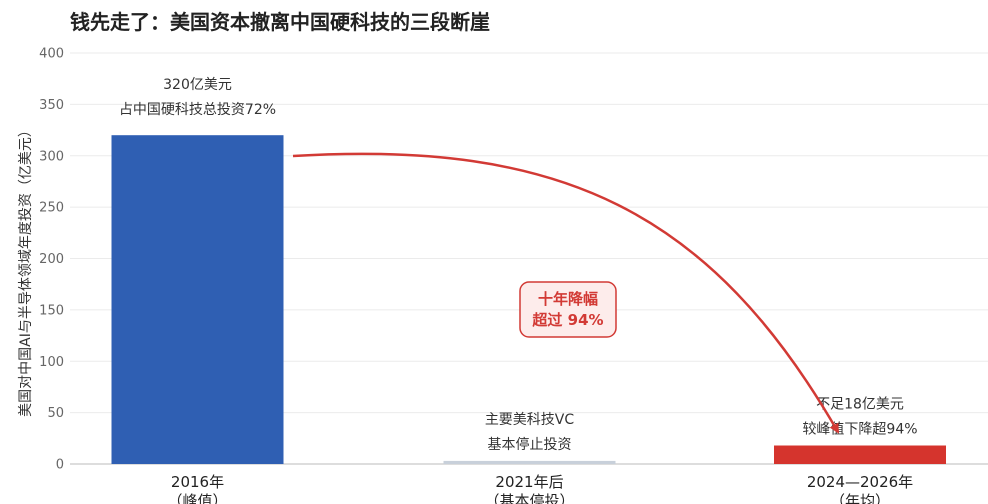 This screenshot has height=504, width=988. What do you see at coordinates (568, 299) in the screenshot?
I see `decline-label-line1: 十年降幅` at bounding box center [568, 299].